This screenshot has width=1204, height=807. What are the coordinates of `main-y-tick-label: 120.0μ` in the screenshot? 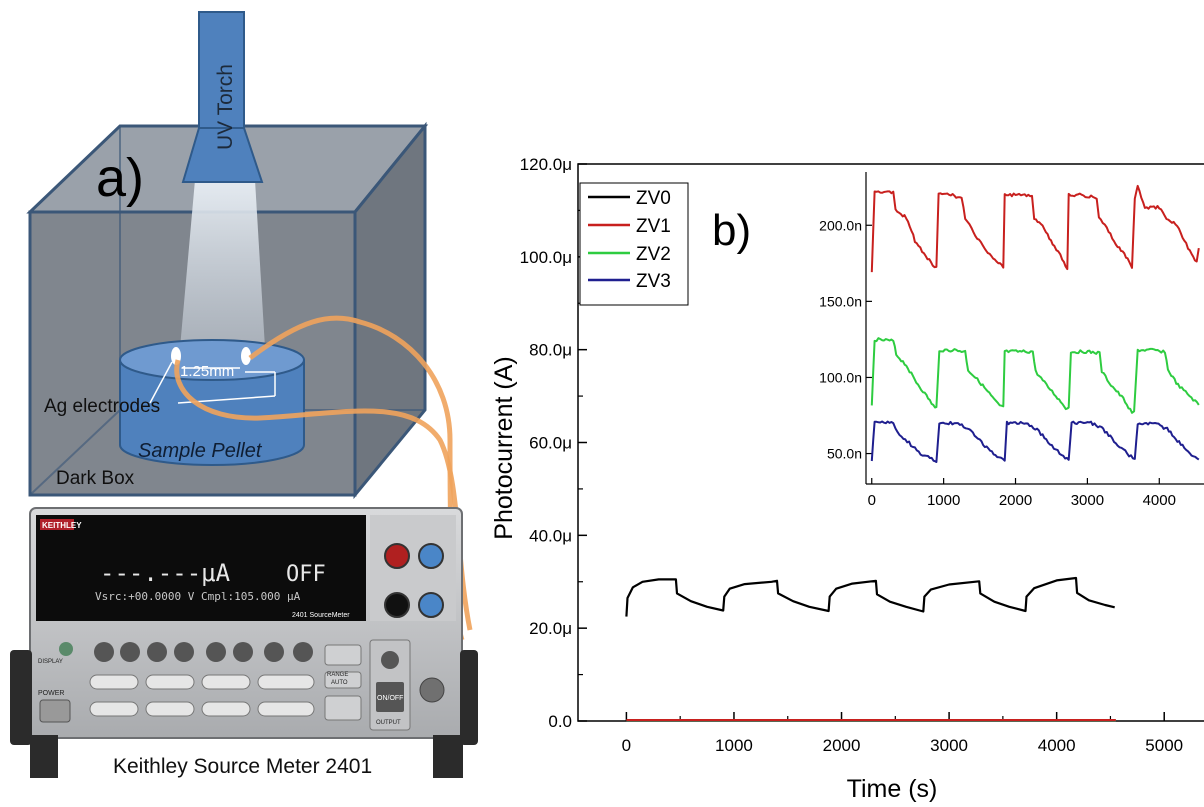 It's located at (546, 164).